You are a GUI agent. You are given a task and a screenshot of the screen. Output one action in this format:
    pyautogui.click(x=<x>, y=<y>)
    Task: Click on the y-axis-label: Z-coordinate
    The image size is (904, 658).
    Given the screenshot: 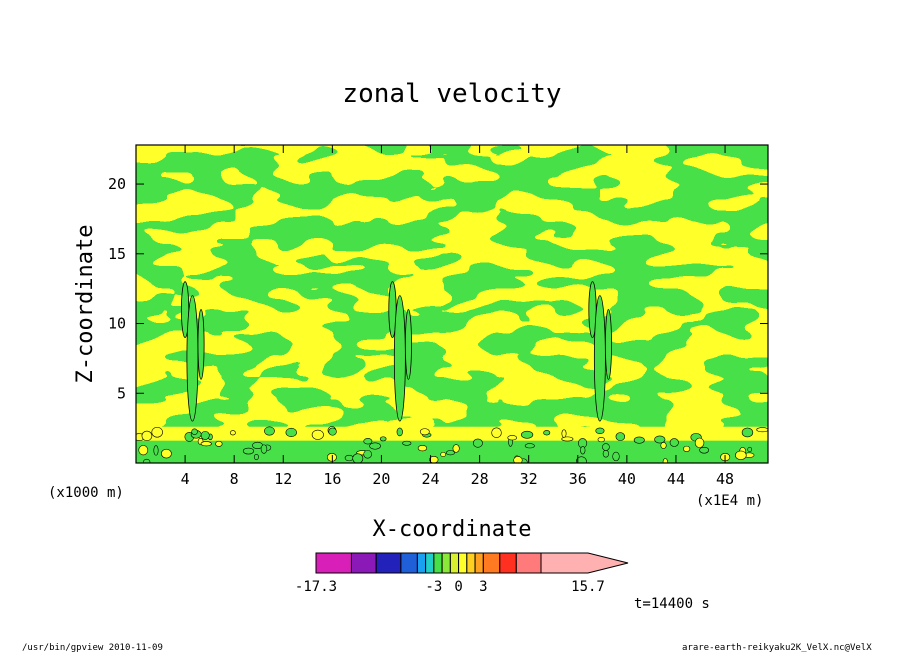 What is the action you would take?
    pyautogui.click(x=85, y=304)
    